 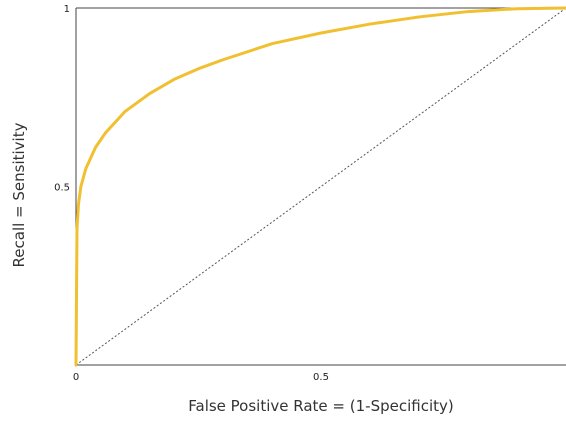 I want to click on y-tick-label: 1, so click(x=67, y=9).